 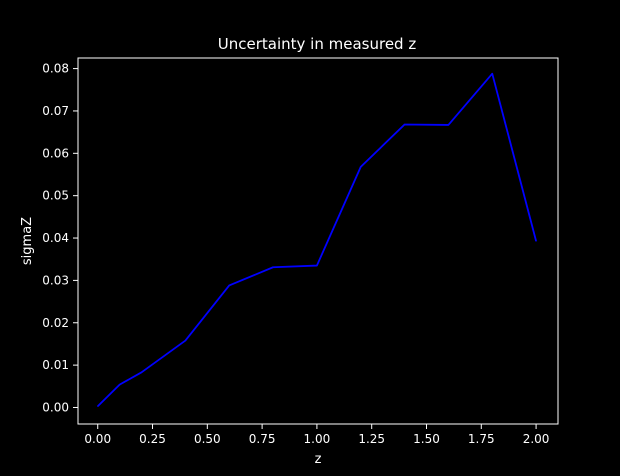 I want to click on x-axis-label: z, so click(x=318, y=459).